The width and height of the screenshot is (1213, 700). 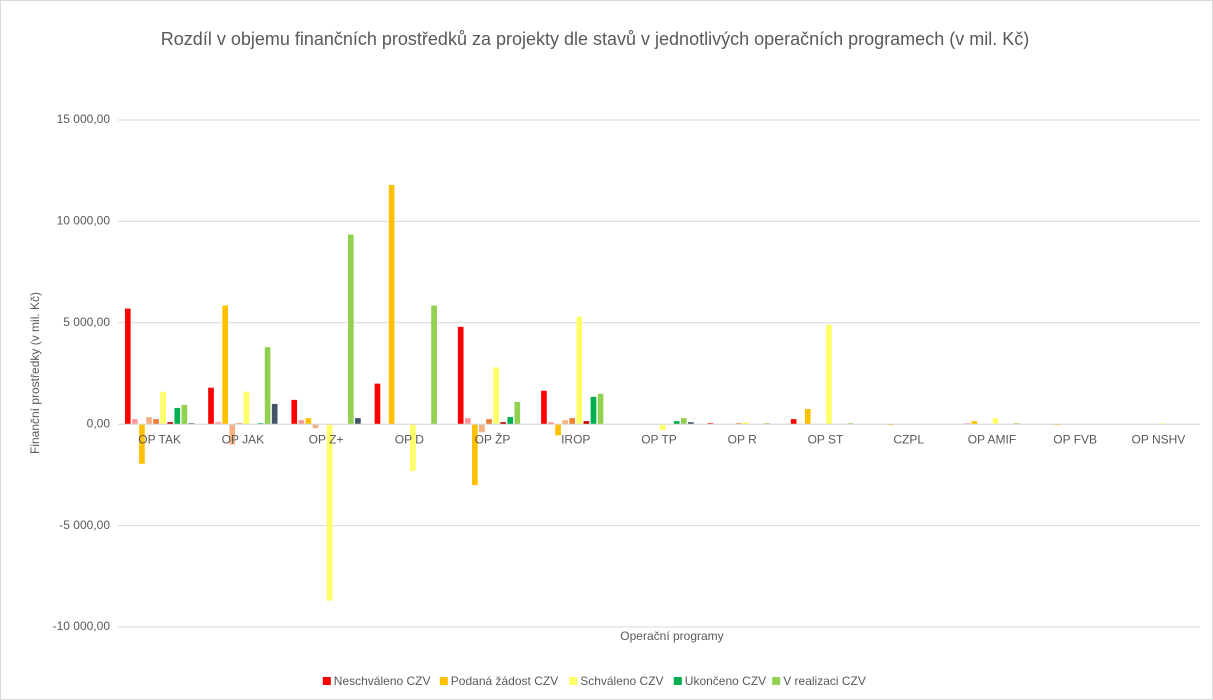 What do you see at coordinates (671, 636) in the screenshot?
I see `x-axis-label: Operační programy` at bounding box center [671, 636].